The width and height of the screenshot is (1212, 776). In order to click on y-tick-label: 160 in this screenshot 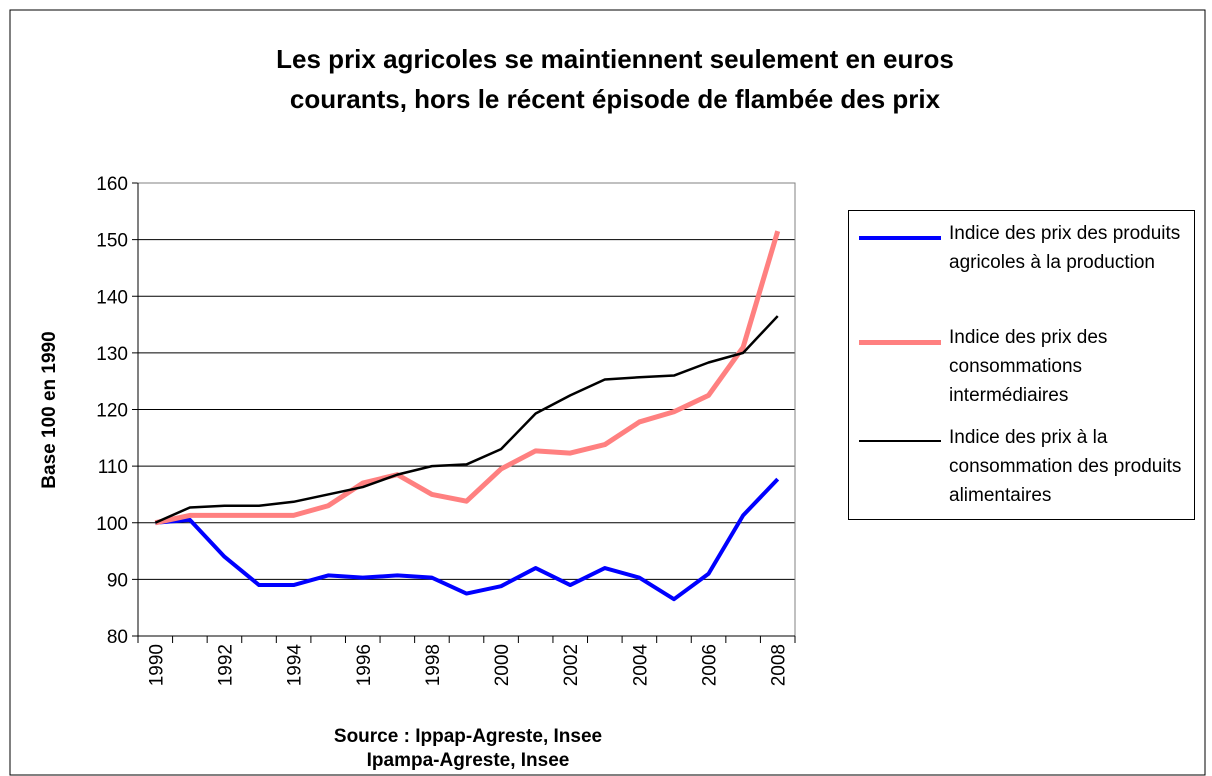, I will do `click(112, 184)`.